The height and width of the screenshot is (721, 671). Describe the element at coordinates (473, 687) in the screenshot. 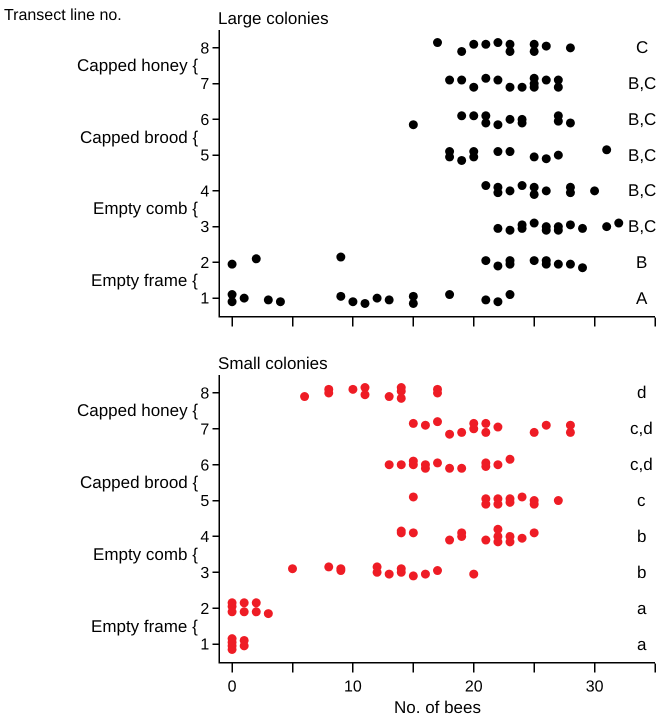

I see `x-tick-label: 20` at that location.